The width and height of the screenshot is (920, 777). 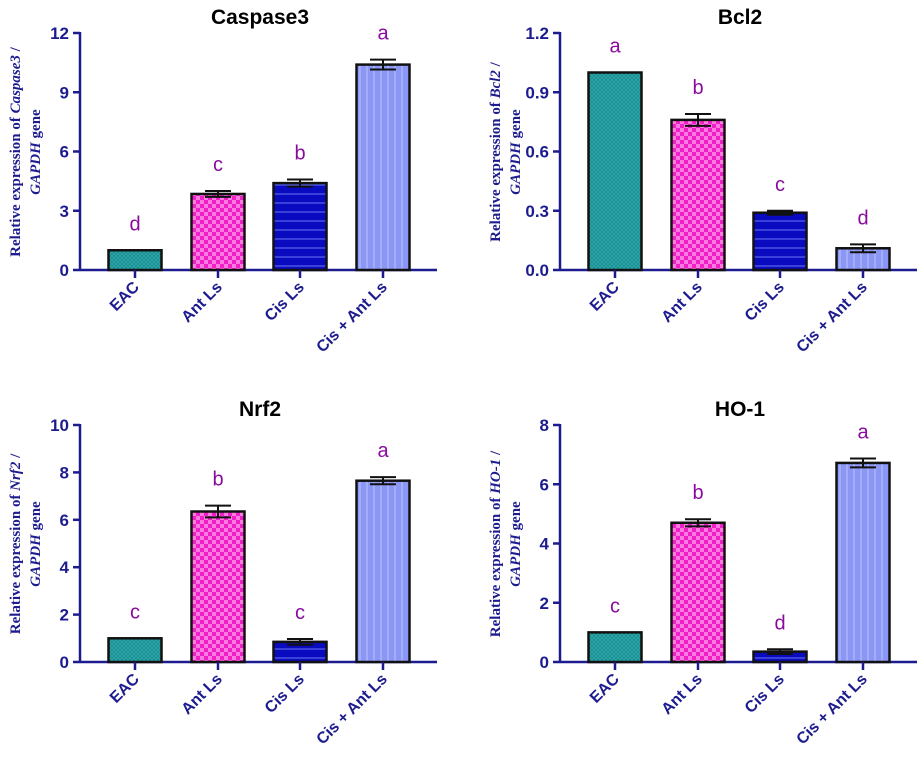 What do you see at coordinates (537, 92) in the screenshot?
I see `y-tick-label: 0.9` at bounding box center [537, 92].